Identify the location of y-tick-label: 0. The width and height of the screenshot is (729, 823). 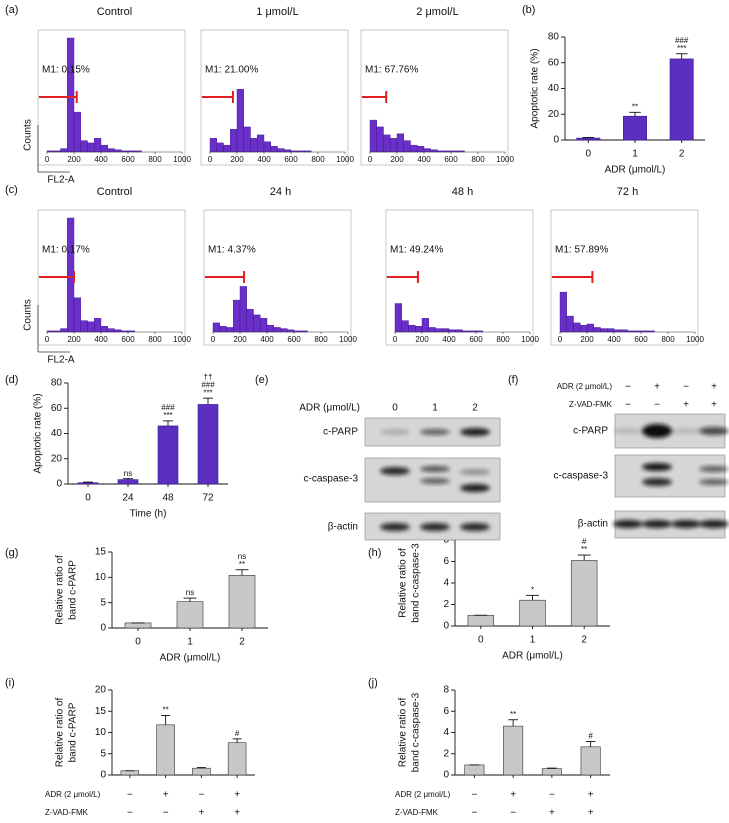
(446, 626).